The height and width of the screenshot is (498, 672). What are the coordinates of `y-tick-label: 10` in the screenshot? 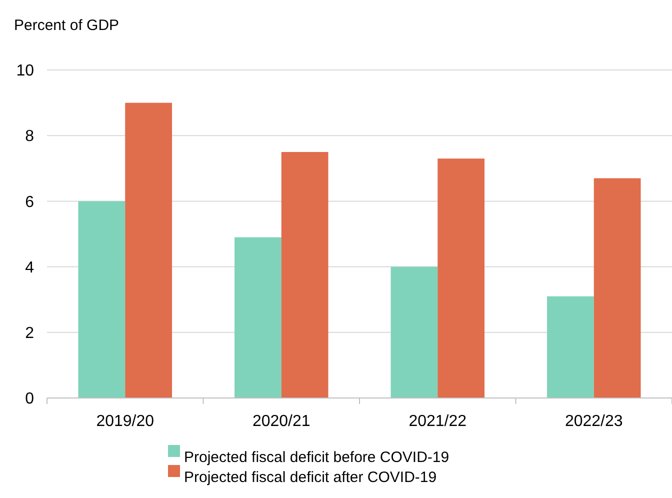 It's located at (25, 71).